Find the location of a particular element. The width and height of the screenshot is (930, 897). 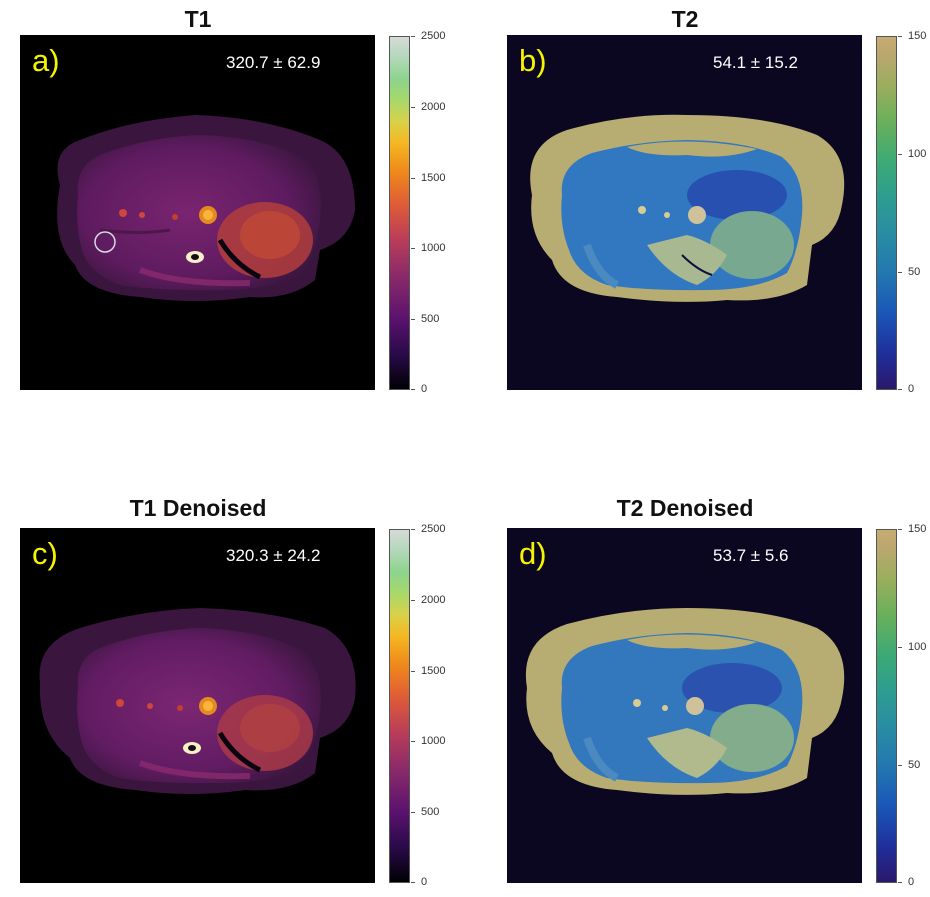

panel-b-letter: b) is located at coordinates (533, 60).